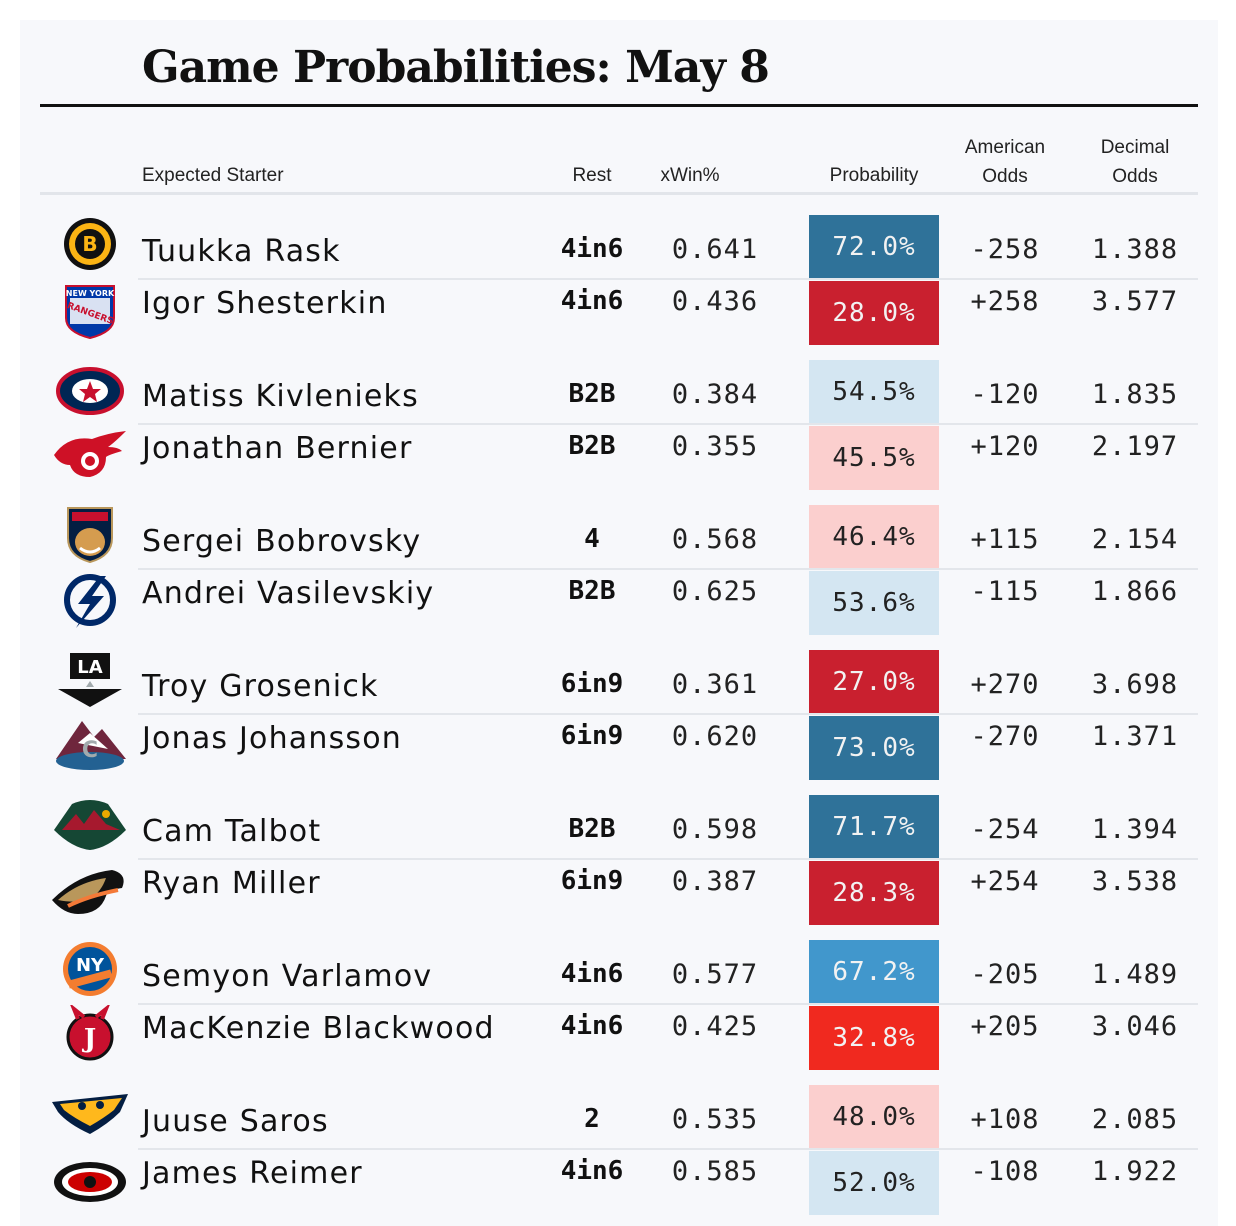 This screenshot has width=1236, height=1226. Describe the element at coordinates (874, 682) in the screenshot. I see `probability-cell: 27.0%` at that location.